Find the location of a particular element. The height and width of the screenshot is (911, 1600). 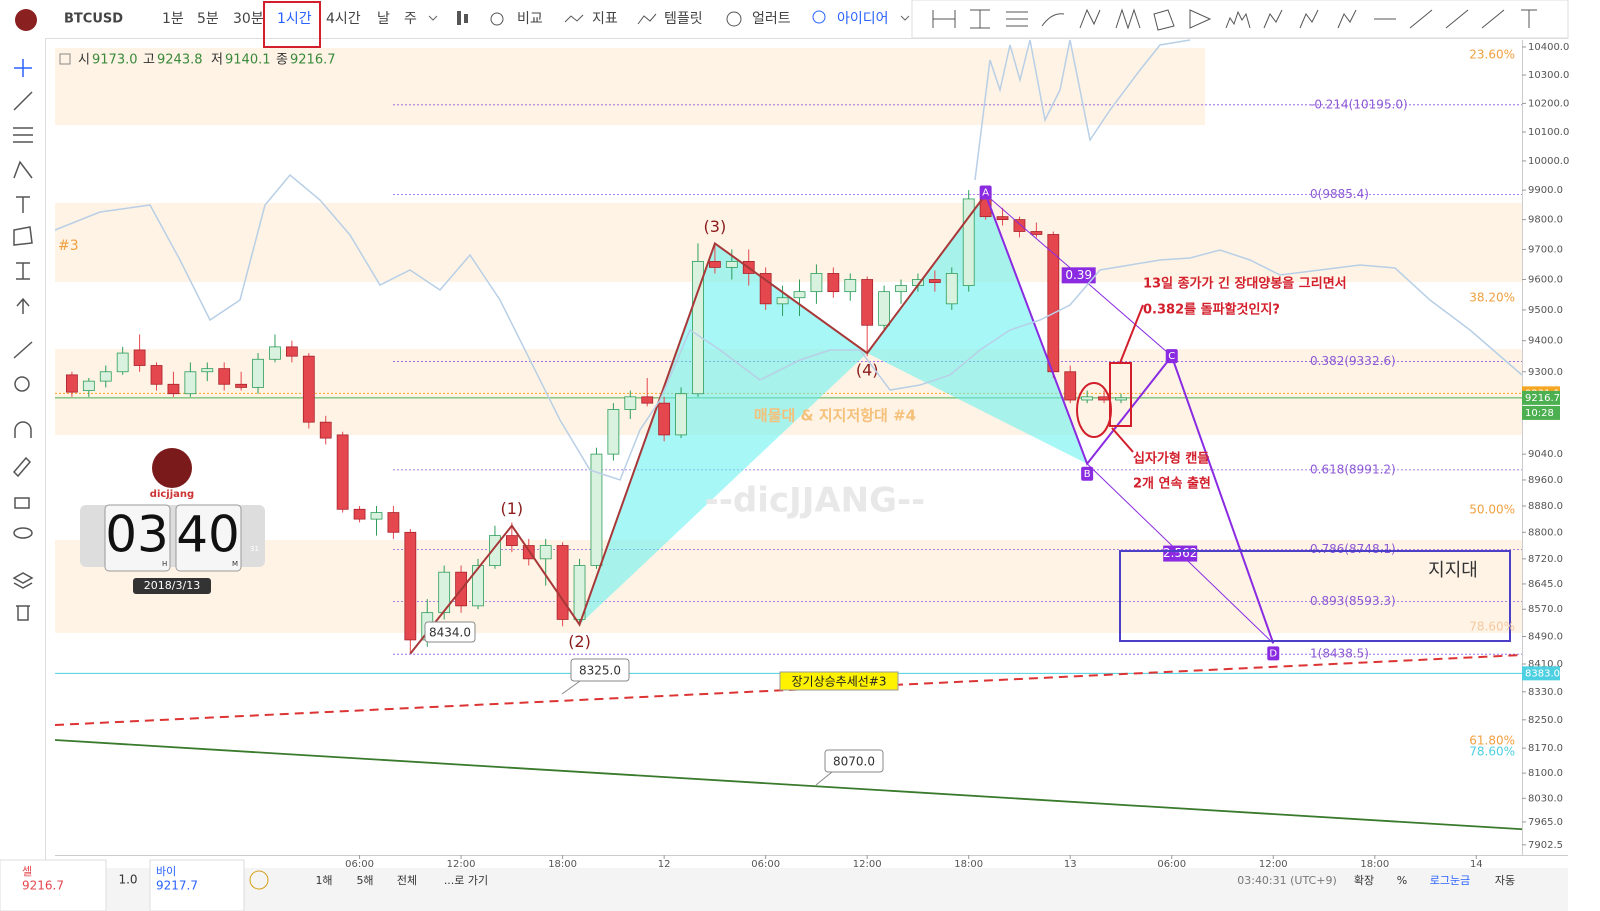

interval: 5분 is located at coordinates (208, 19).